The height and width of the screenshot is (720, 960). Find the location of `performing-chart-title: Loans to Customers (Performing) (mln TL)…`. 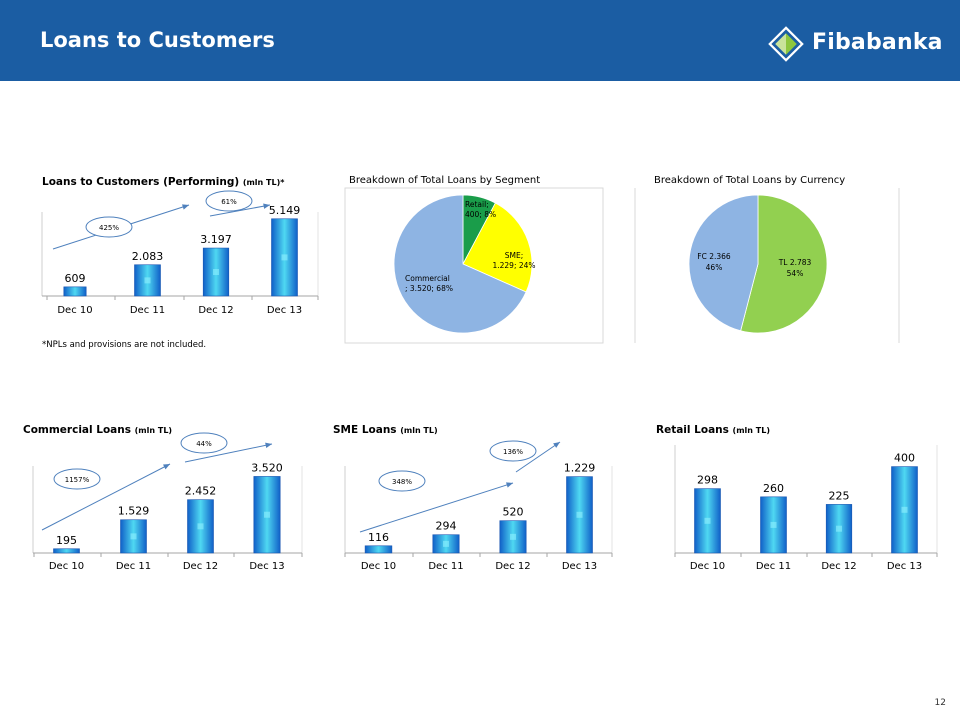

performing-chart-title: Loans to Customers (Performing) (mln TL)… is located at coordinates (163, 182).